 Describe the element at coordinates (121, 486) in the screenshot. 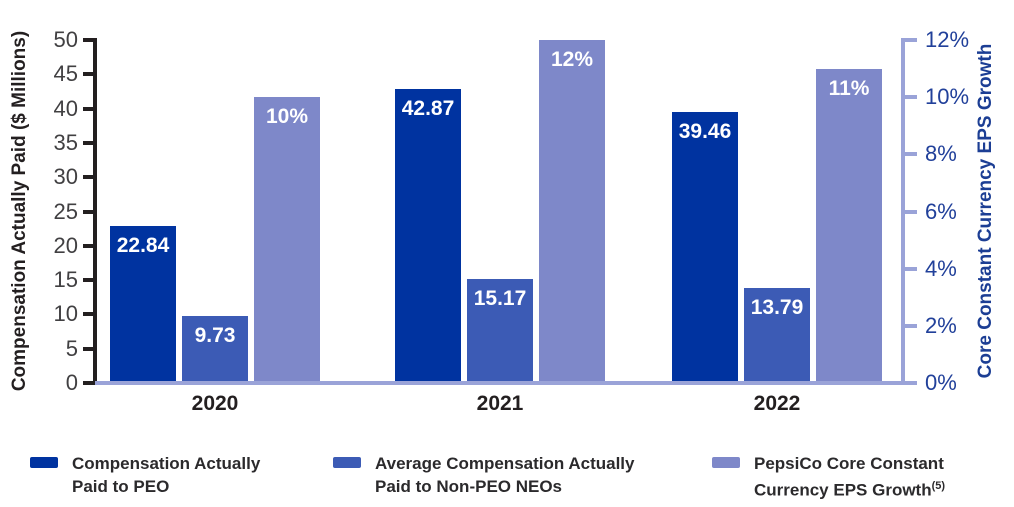

I see `legend-label-line: Paid to PEO` at that location.